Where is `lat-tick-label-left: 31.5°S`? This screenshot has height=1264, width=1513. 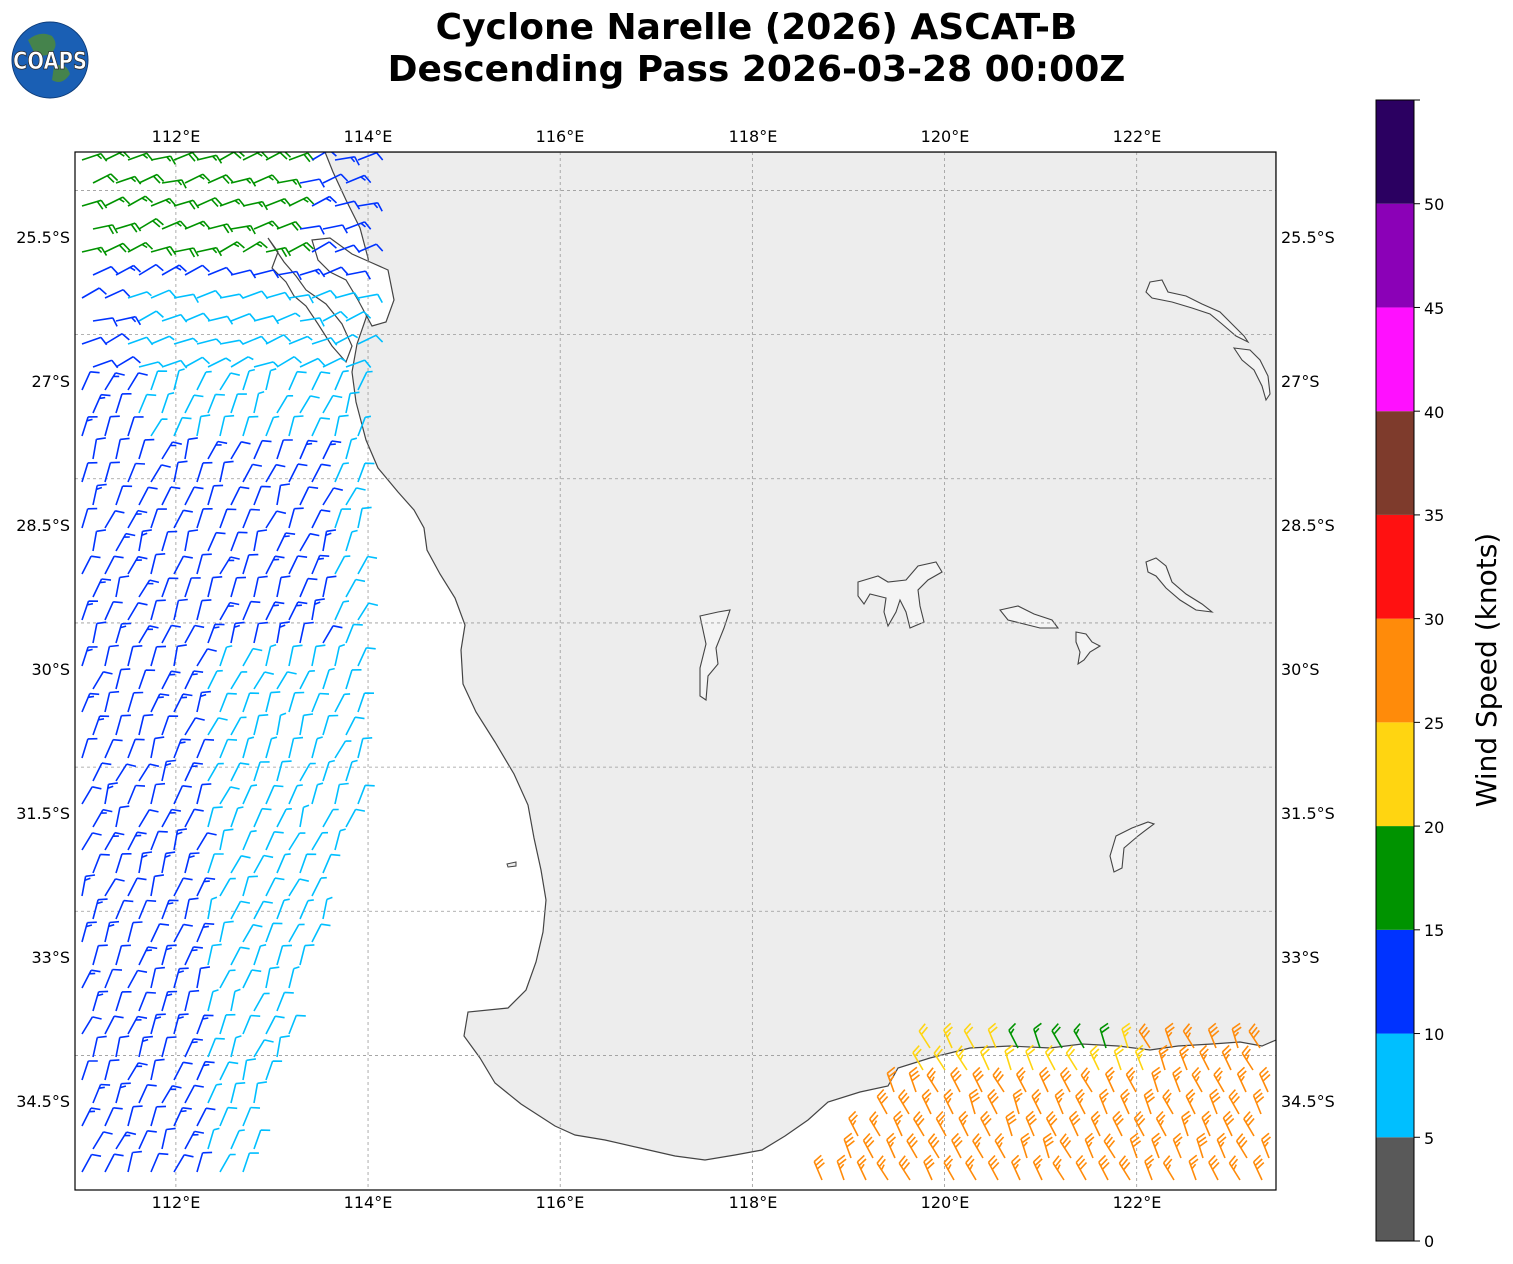
lat-tick-label-left: 31.5°S is located at coordinates (43, 813).